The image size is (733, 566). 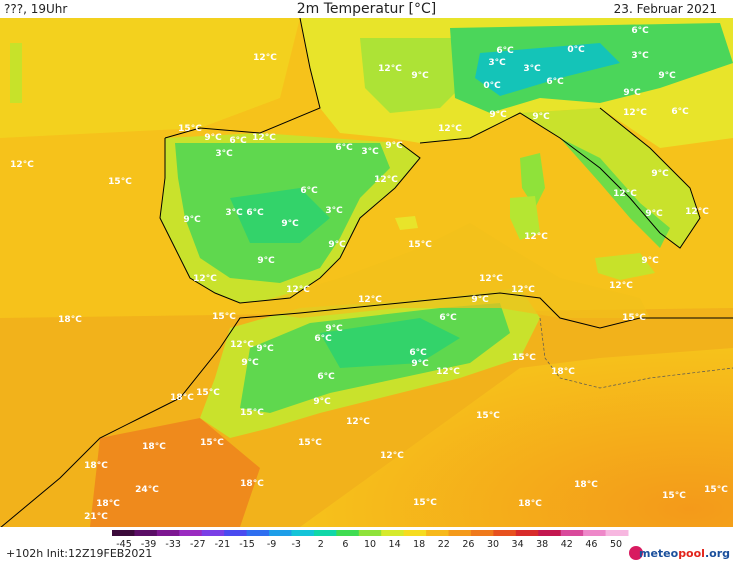 What do you see at coordinates (150, 78) in the screenshot?
I see `atlantic-cool-zone` at bounding box center [150, 78].